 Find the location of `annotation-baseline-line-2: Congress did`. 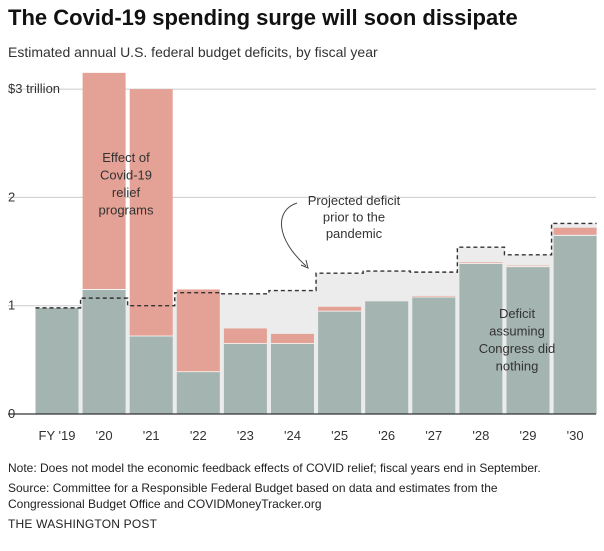

annotation-baseline-line-2: Congress did is located at coordinates (517, 348).